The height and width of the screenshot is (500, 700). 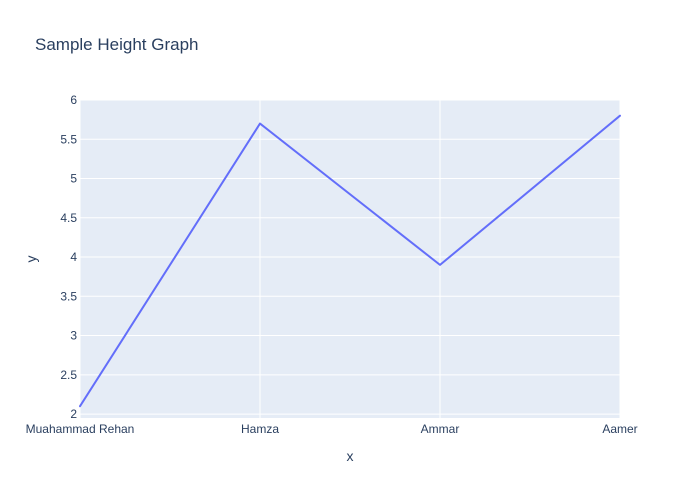 What do you see at coordinates (350, 456) in the screenshot?
I see `x-axis-title: x` at bounding box center [350, 456].